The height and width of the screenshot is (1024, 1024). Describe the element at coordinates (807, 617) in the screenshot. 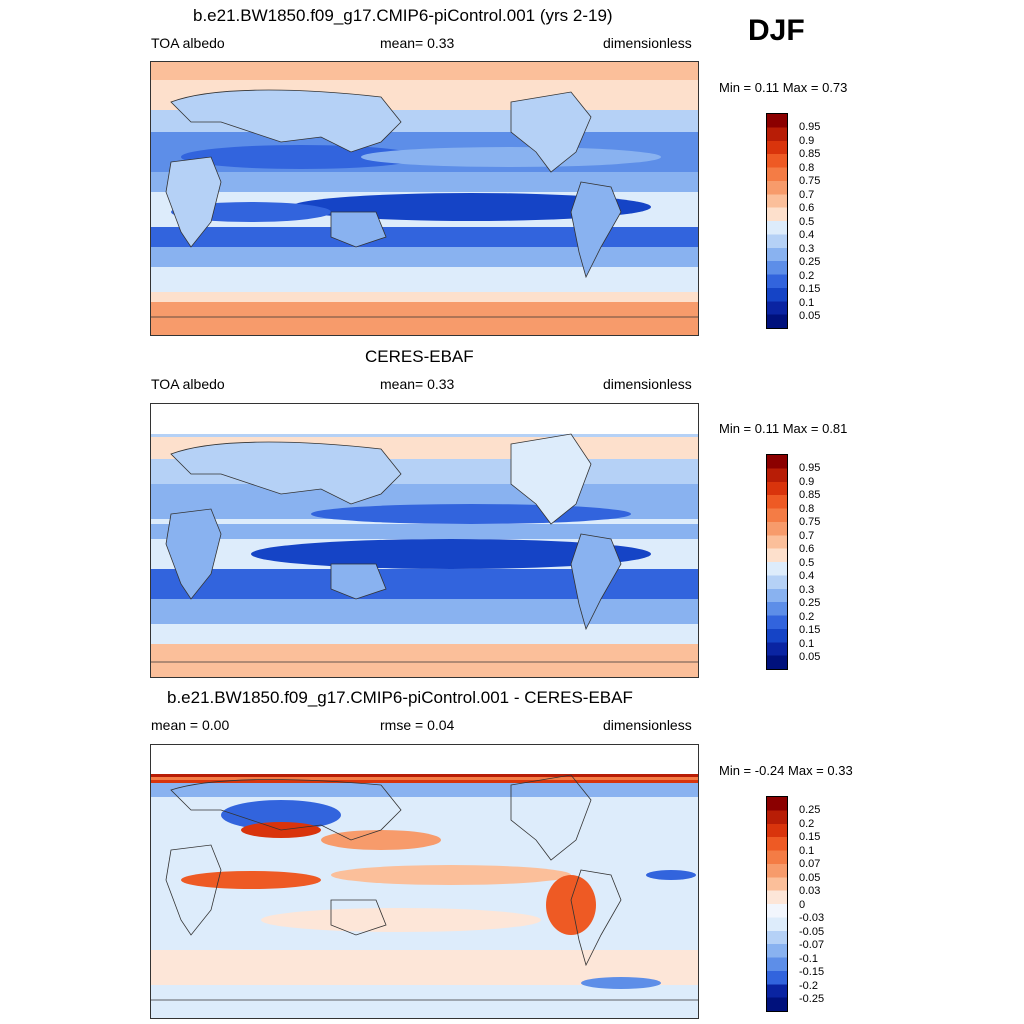

I see `panel2-colorbar-label: 0.2` at that location.